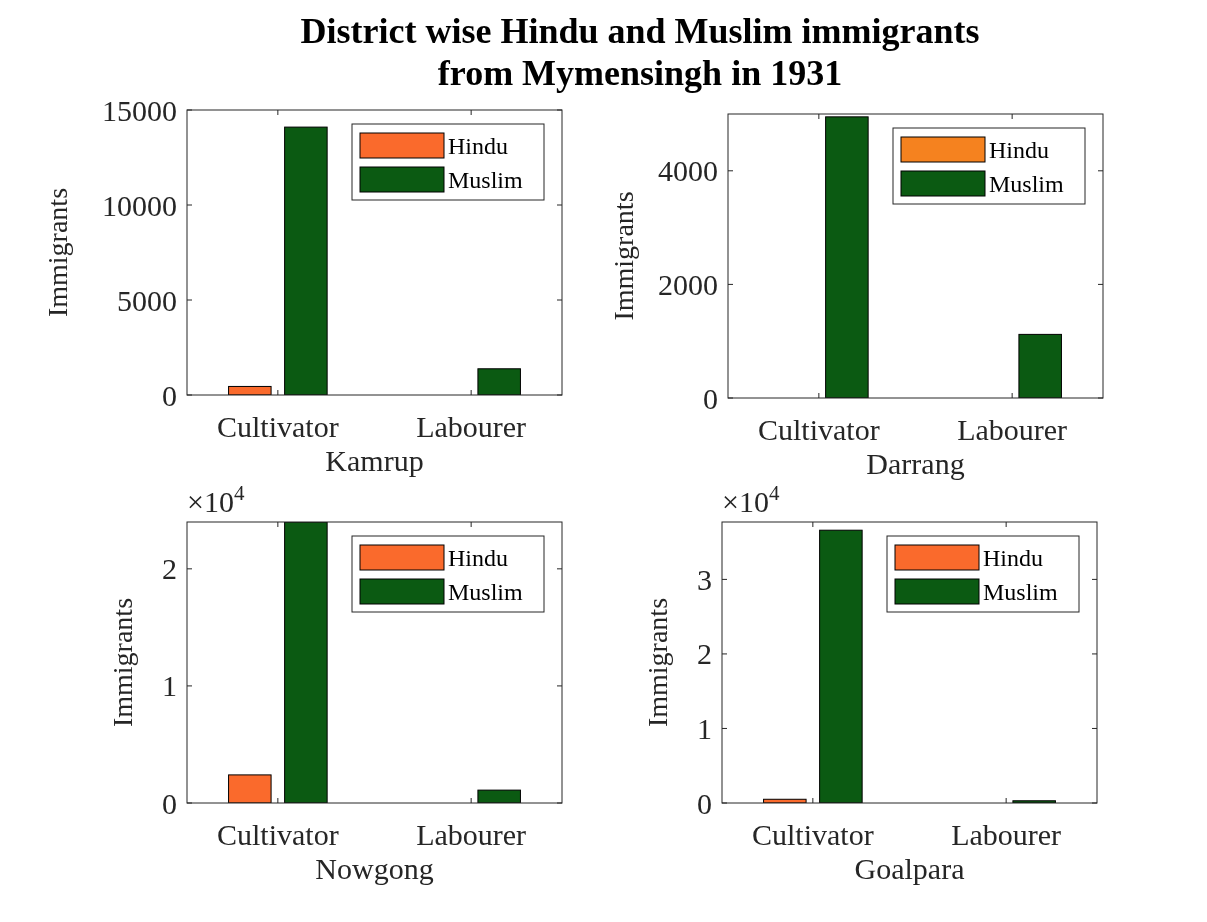 This screenshot has width=1207, height=922. Describe the element at coordinates (688, 171) in the screenshot. I see `y-tick-label: 4000` at that location.